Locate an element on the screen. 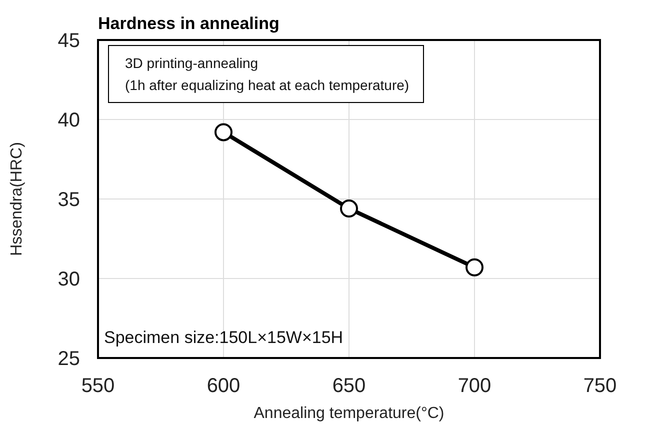 The height and width of the screenshot is (437, 646). x-axis-title: Annealing temperature(°C) is located at coordinates (349, 413).